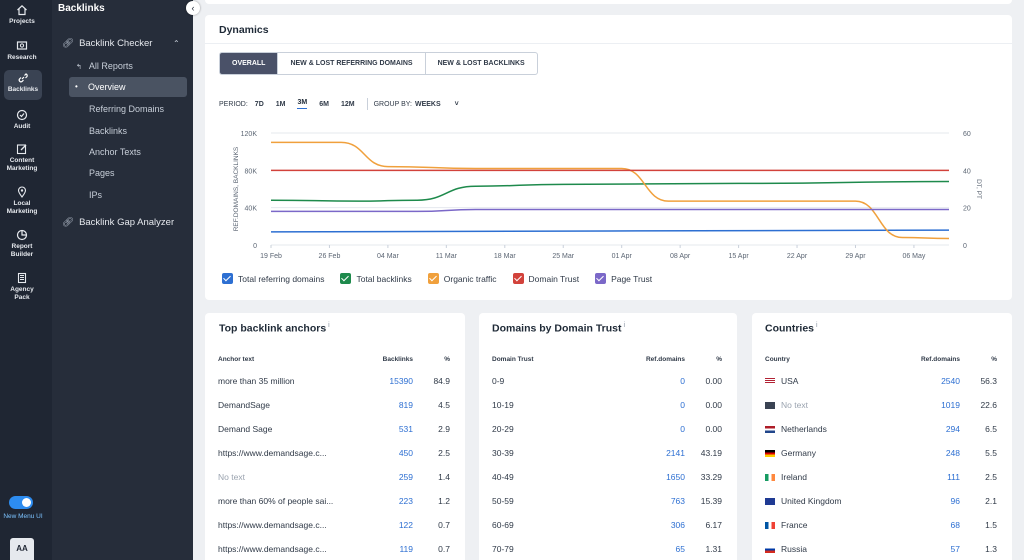 Image resolution: width=1024 pixels, height=560 pixels. What do you see at coordinates (271, 256) in the screenshot?
I see `x-tick-label: 19 Feb` at bounding box center [271, 256].